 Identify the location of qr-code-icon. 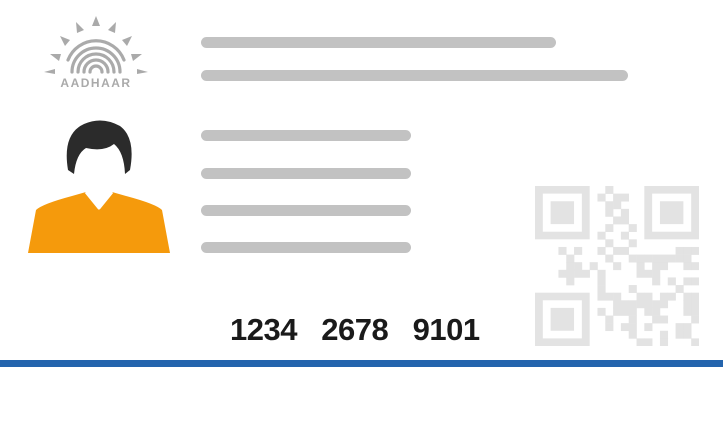
(617, 266).